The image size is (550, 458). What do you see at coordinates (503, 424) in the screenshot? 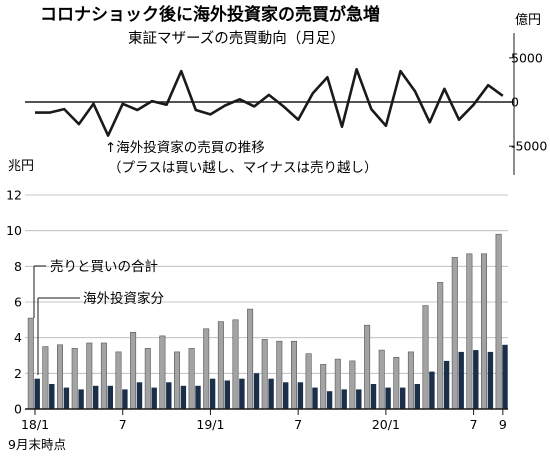
I see `bottom-x-tick-label: 9` at bounding box center [503, 424].